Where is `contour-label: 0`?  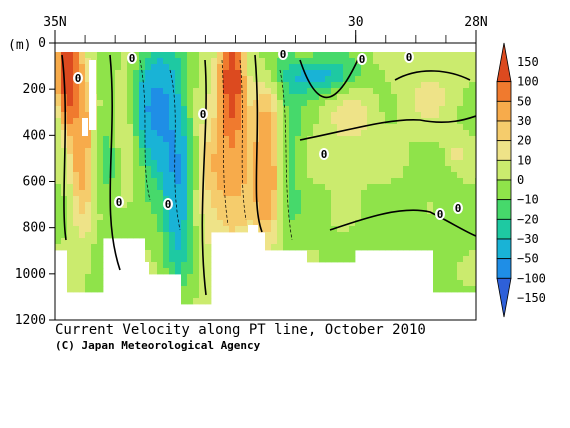
contour-label: 0 is located at coordinates (132, 58).